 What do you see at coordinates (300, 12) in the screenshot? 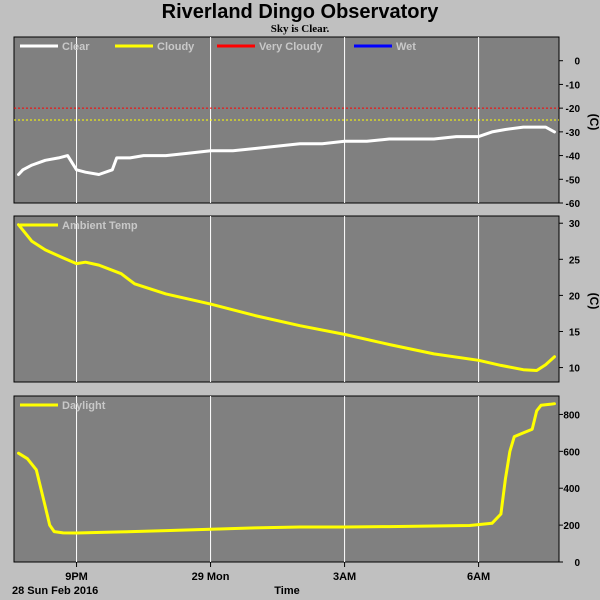
I see `page-title: Riverland Dingo Observatory` at bounding box center [300, 12].